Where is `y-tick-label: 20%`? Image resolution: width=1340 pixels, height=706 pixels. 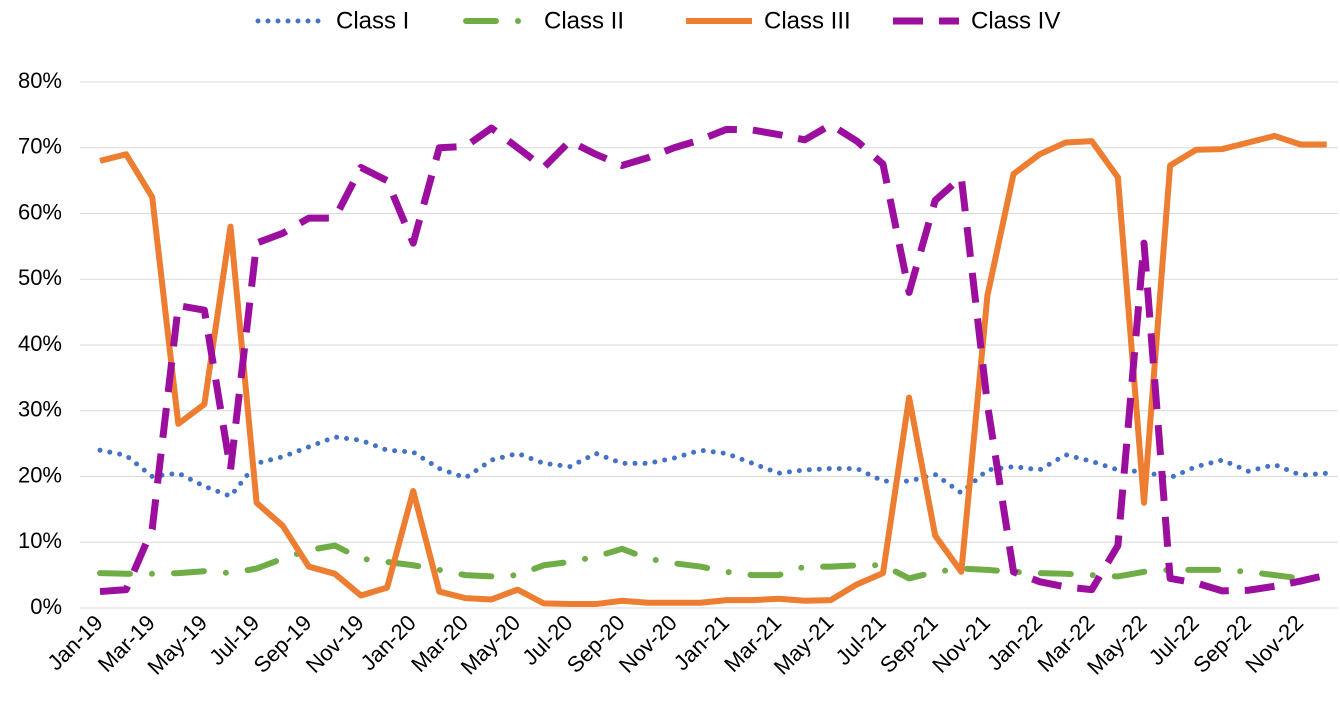
y-tick-label: 20% is located at coordinates (40, 474).